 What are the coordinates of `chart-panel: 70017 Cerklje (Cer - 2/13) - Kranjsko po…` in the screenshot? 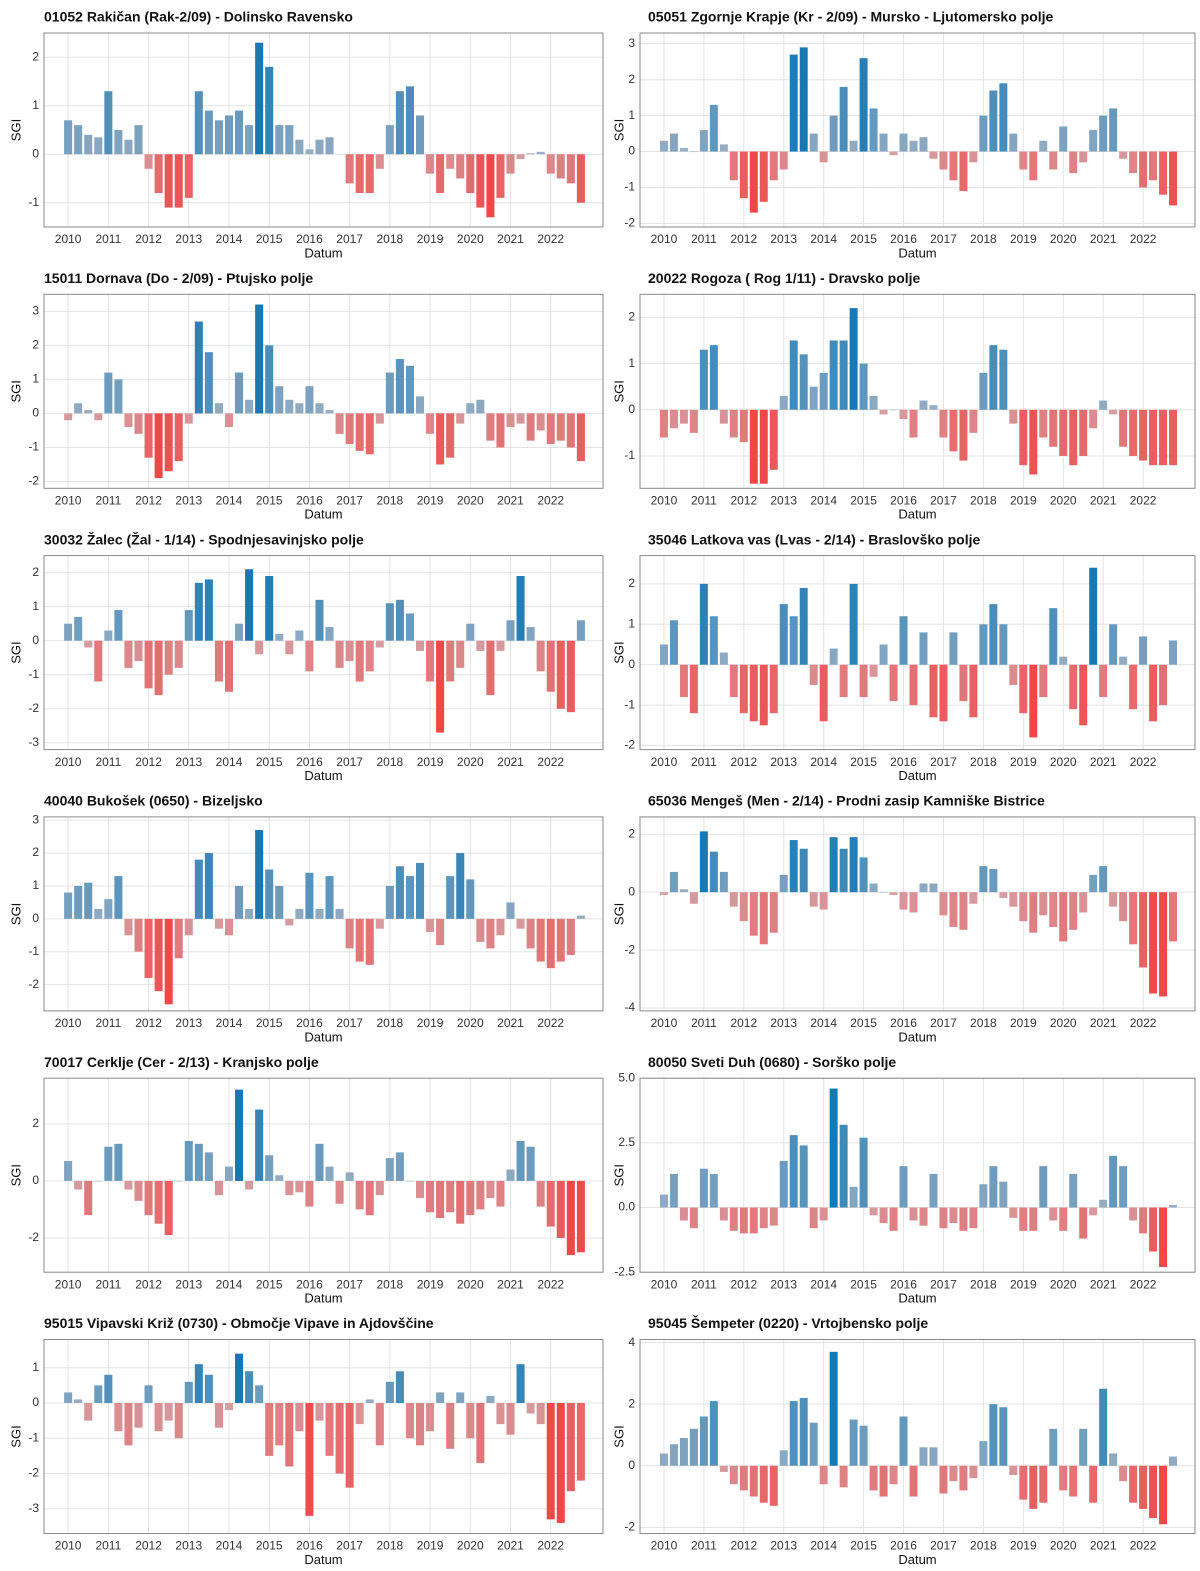 It's located at (306, 1180).